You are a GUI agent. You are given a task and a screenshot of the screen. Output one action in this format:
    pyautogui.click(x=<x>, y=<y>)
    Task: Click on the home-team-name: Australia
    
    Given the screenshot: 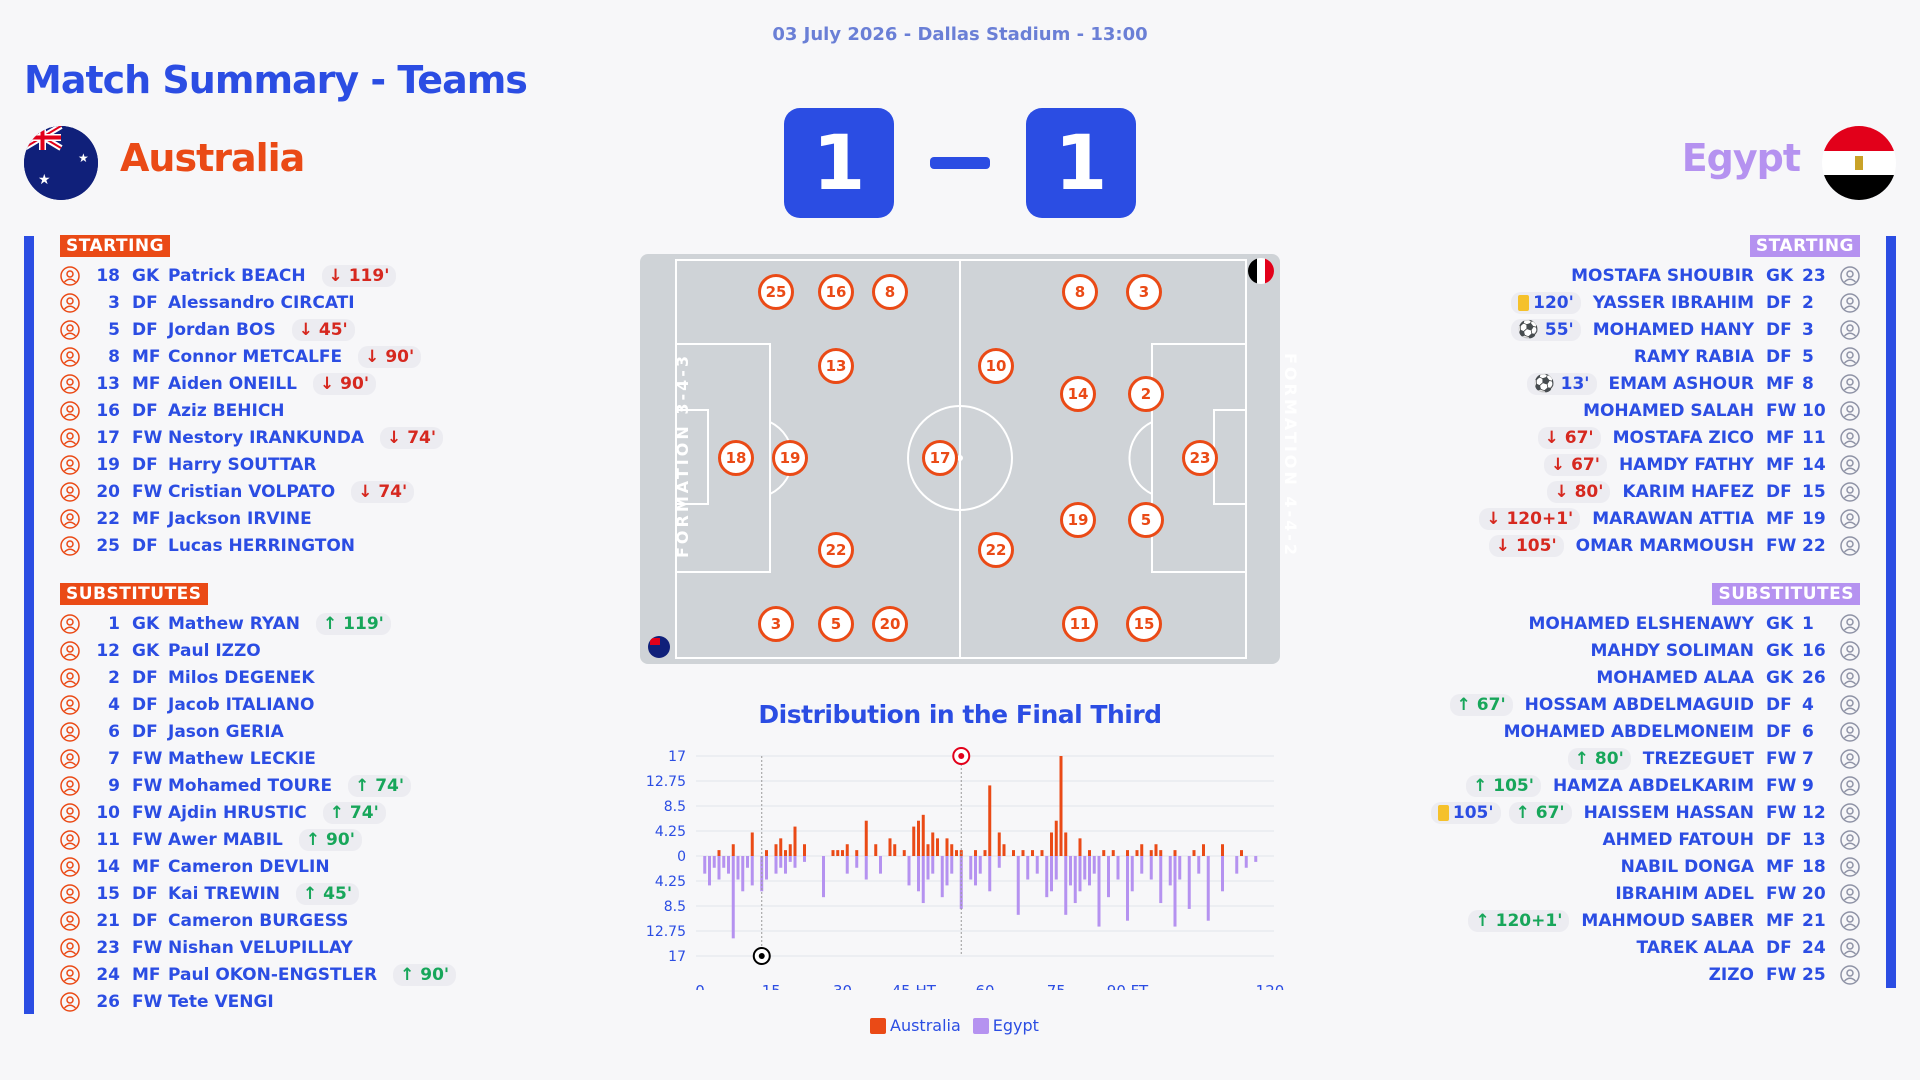 What is the action you would take?
    pyautogui.click(x=212, y=158)
    